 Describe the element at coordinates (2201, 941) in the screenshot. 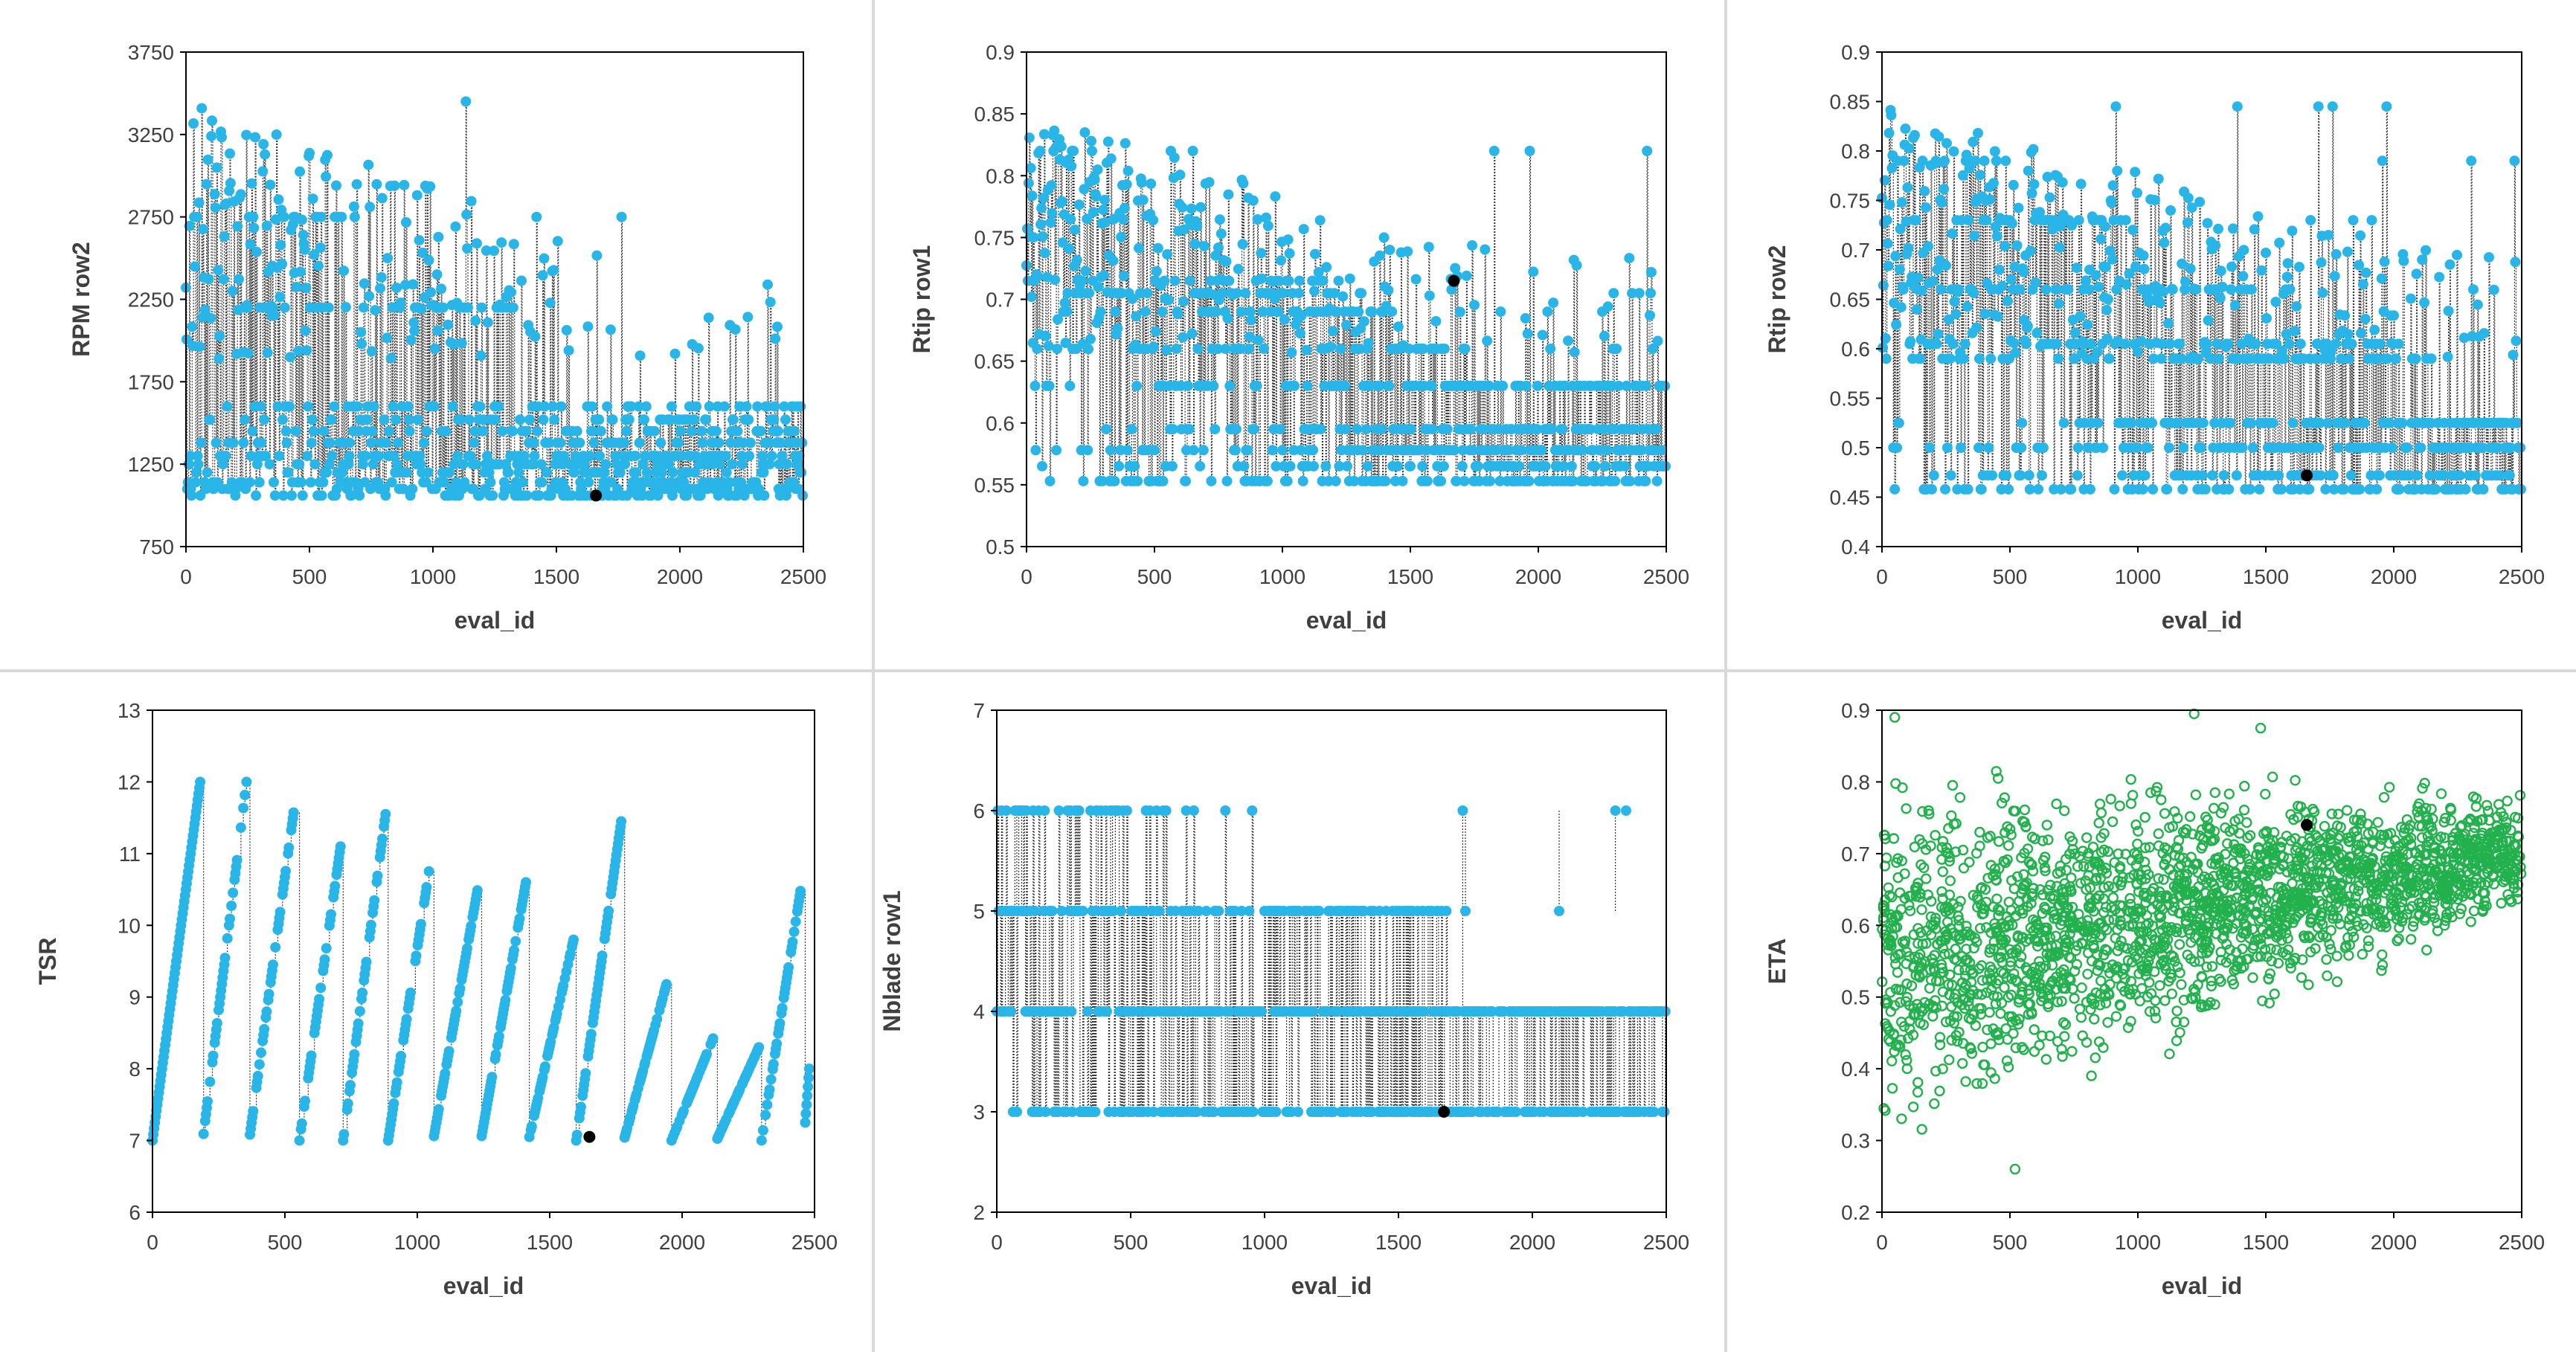

I see `data-points` at that location.